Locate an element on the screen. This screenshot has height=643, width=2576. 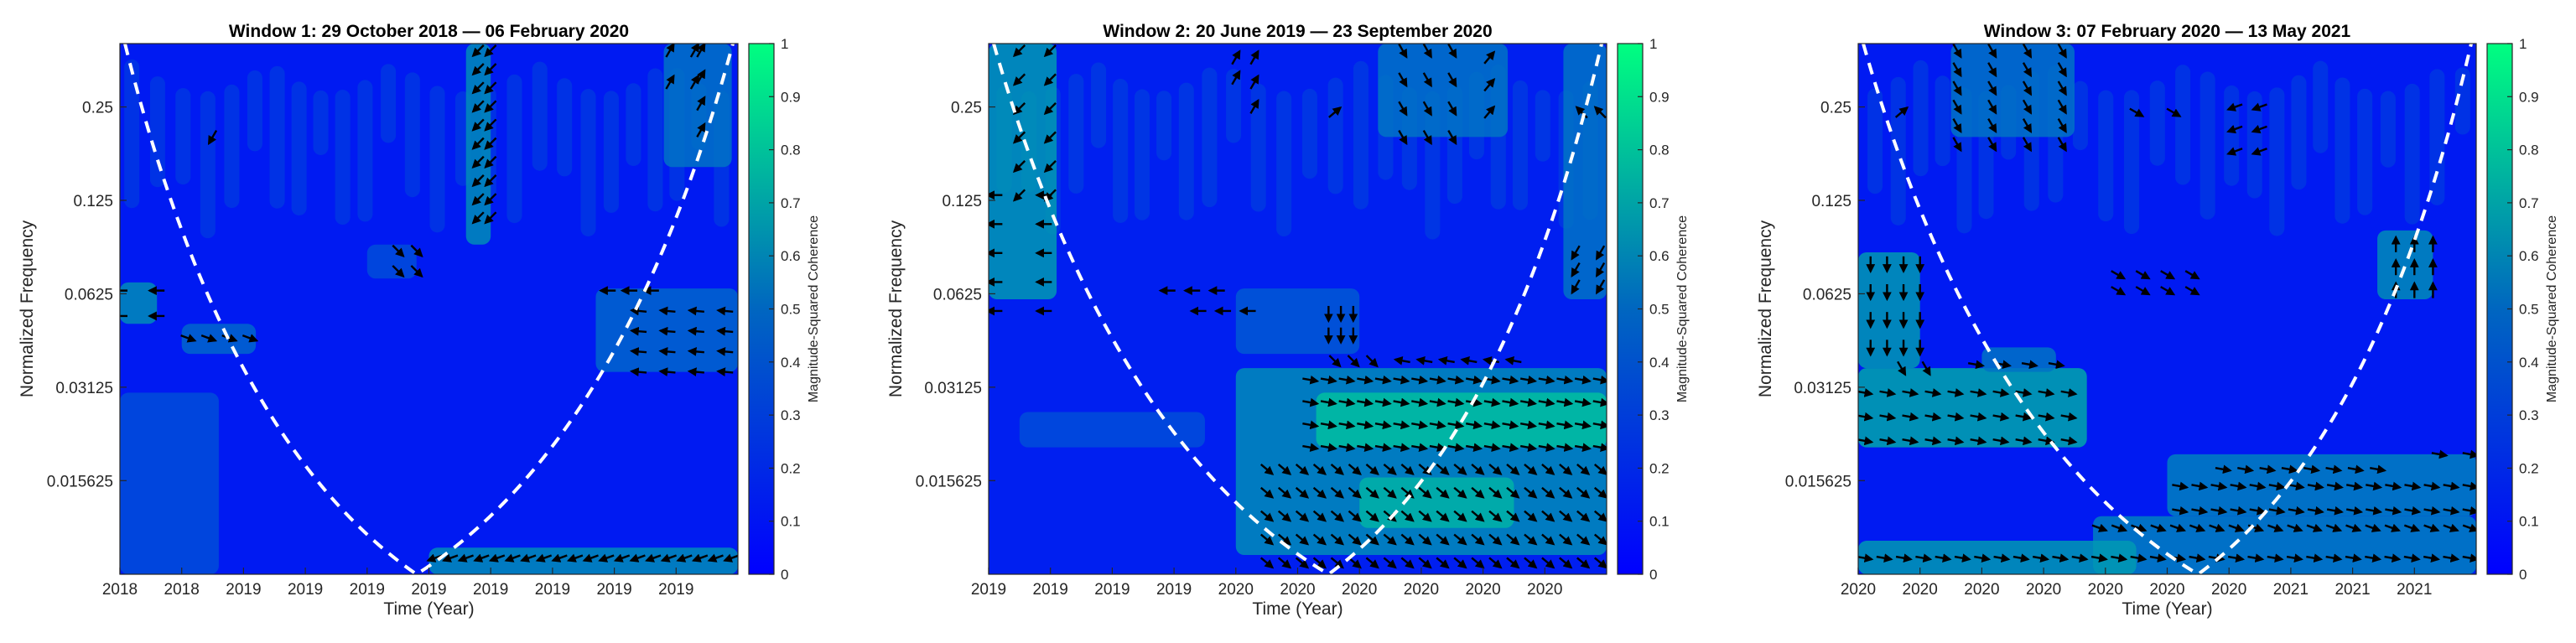
colorbar-tick-label: 0.5 is located at coordinates (1659, 310).